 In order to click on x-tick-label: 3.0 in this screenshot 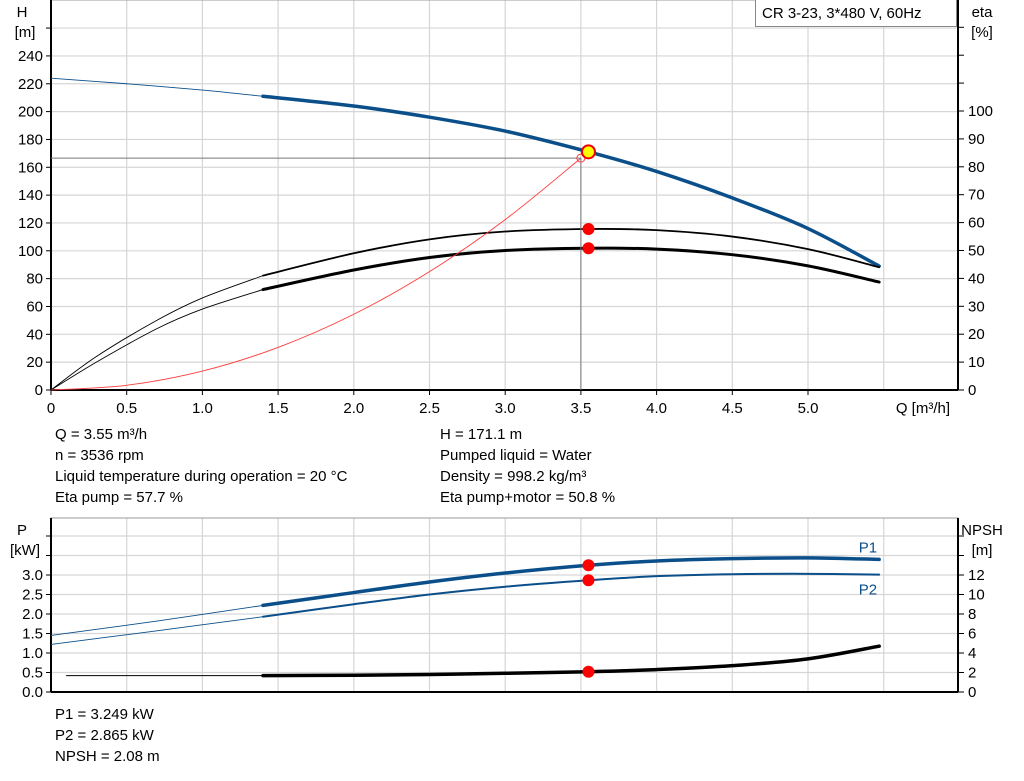, I will do `click(505, 408)`.